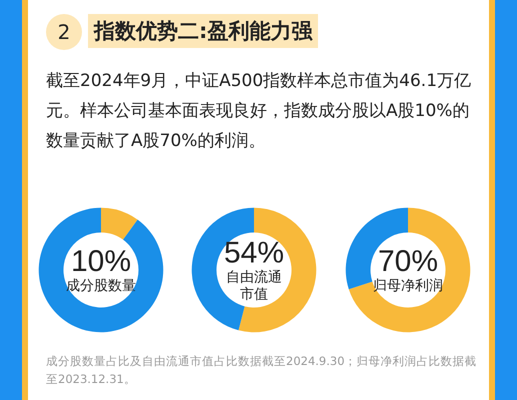  Describe the element at coordinates (64, 32) in the screenshot. I see `text: 2` at that location.